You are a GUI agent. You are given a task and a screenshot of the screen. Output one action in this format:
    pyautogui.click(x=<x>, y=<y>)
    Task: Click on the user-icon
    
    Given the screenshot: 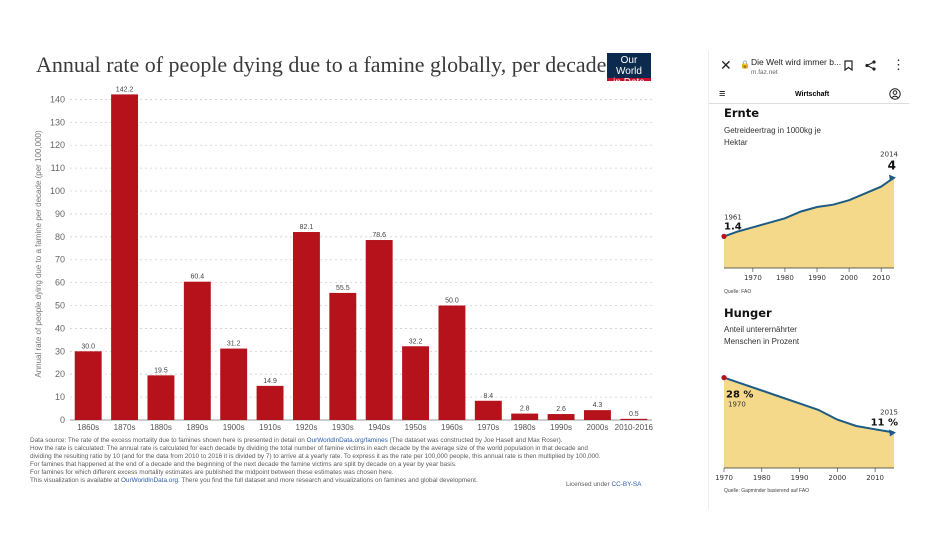 What is the action you would take?
    pyautogui.click(x=895, y=94)
    